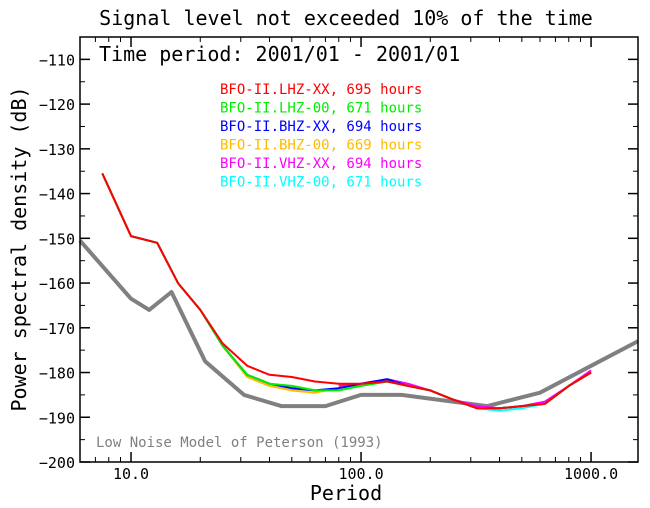  I want to click on y-tick-label: −180, so click(57, 374).